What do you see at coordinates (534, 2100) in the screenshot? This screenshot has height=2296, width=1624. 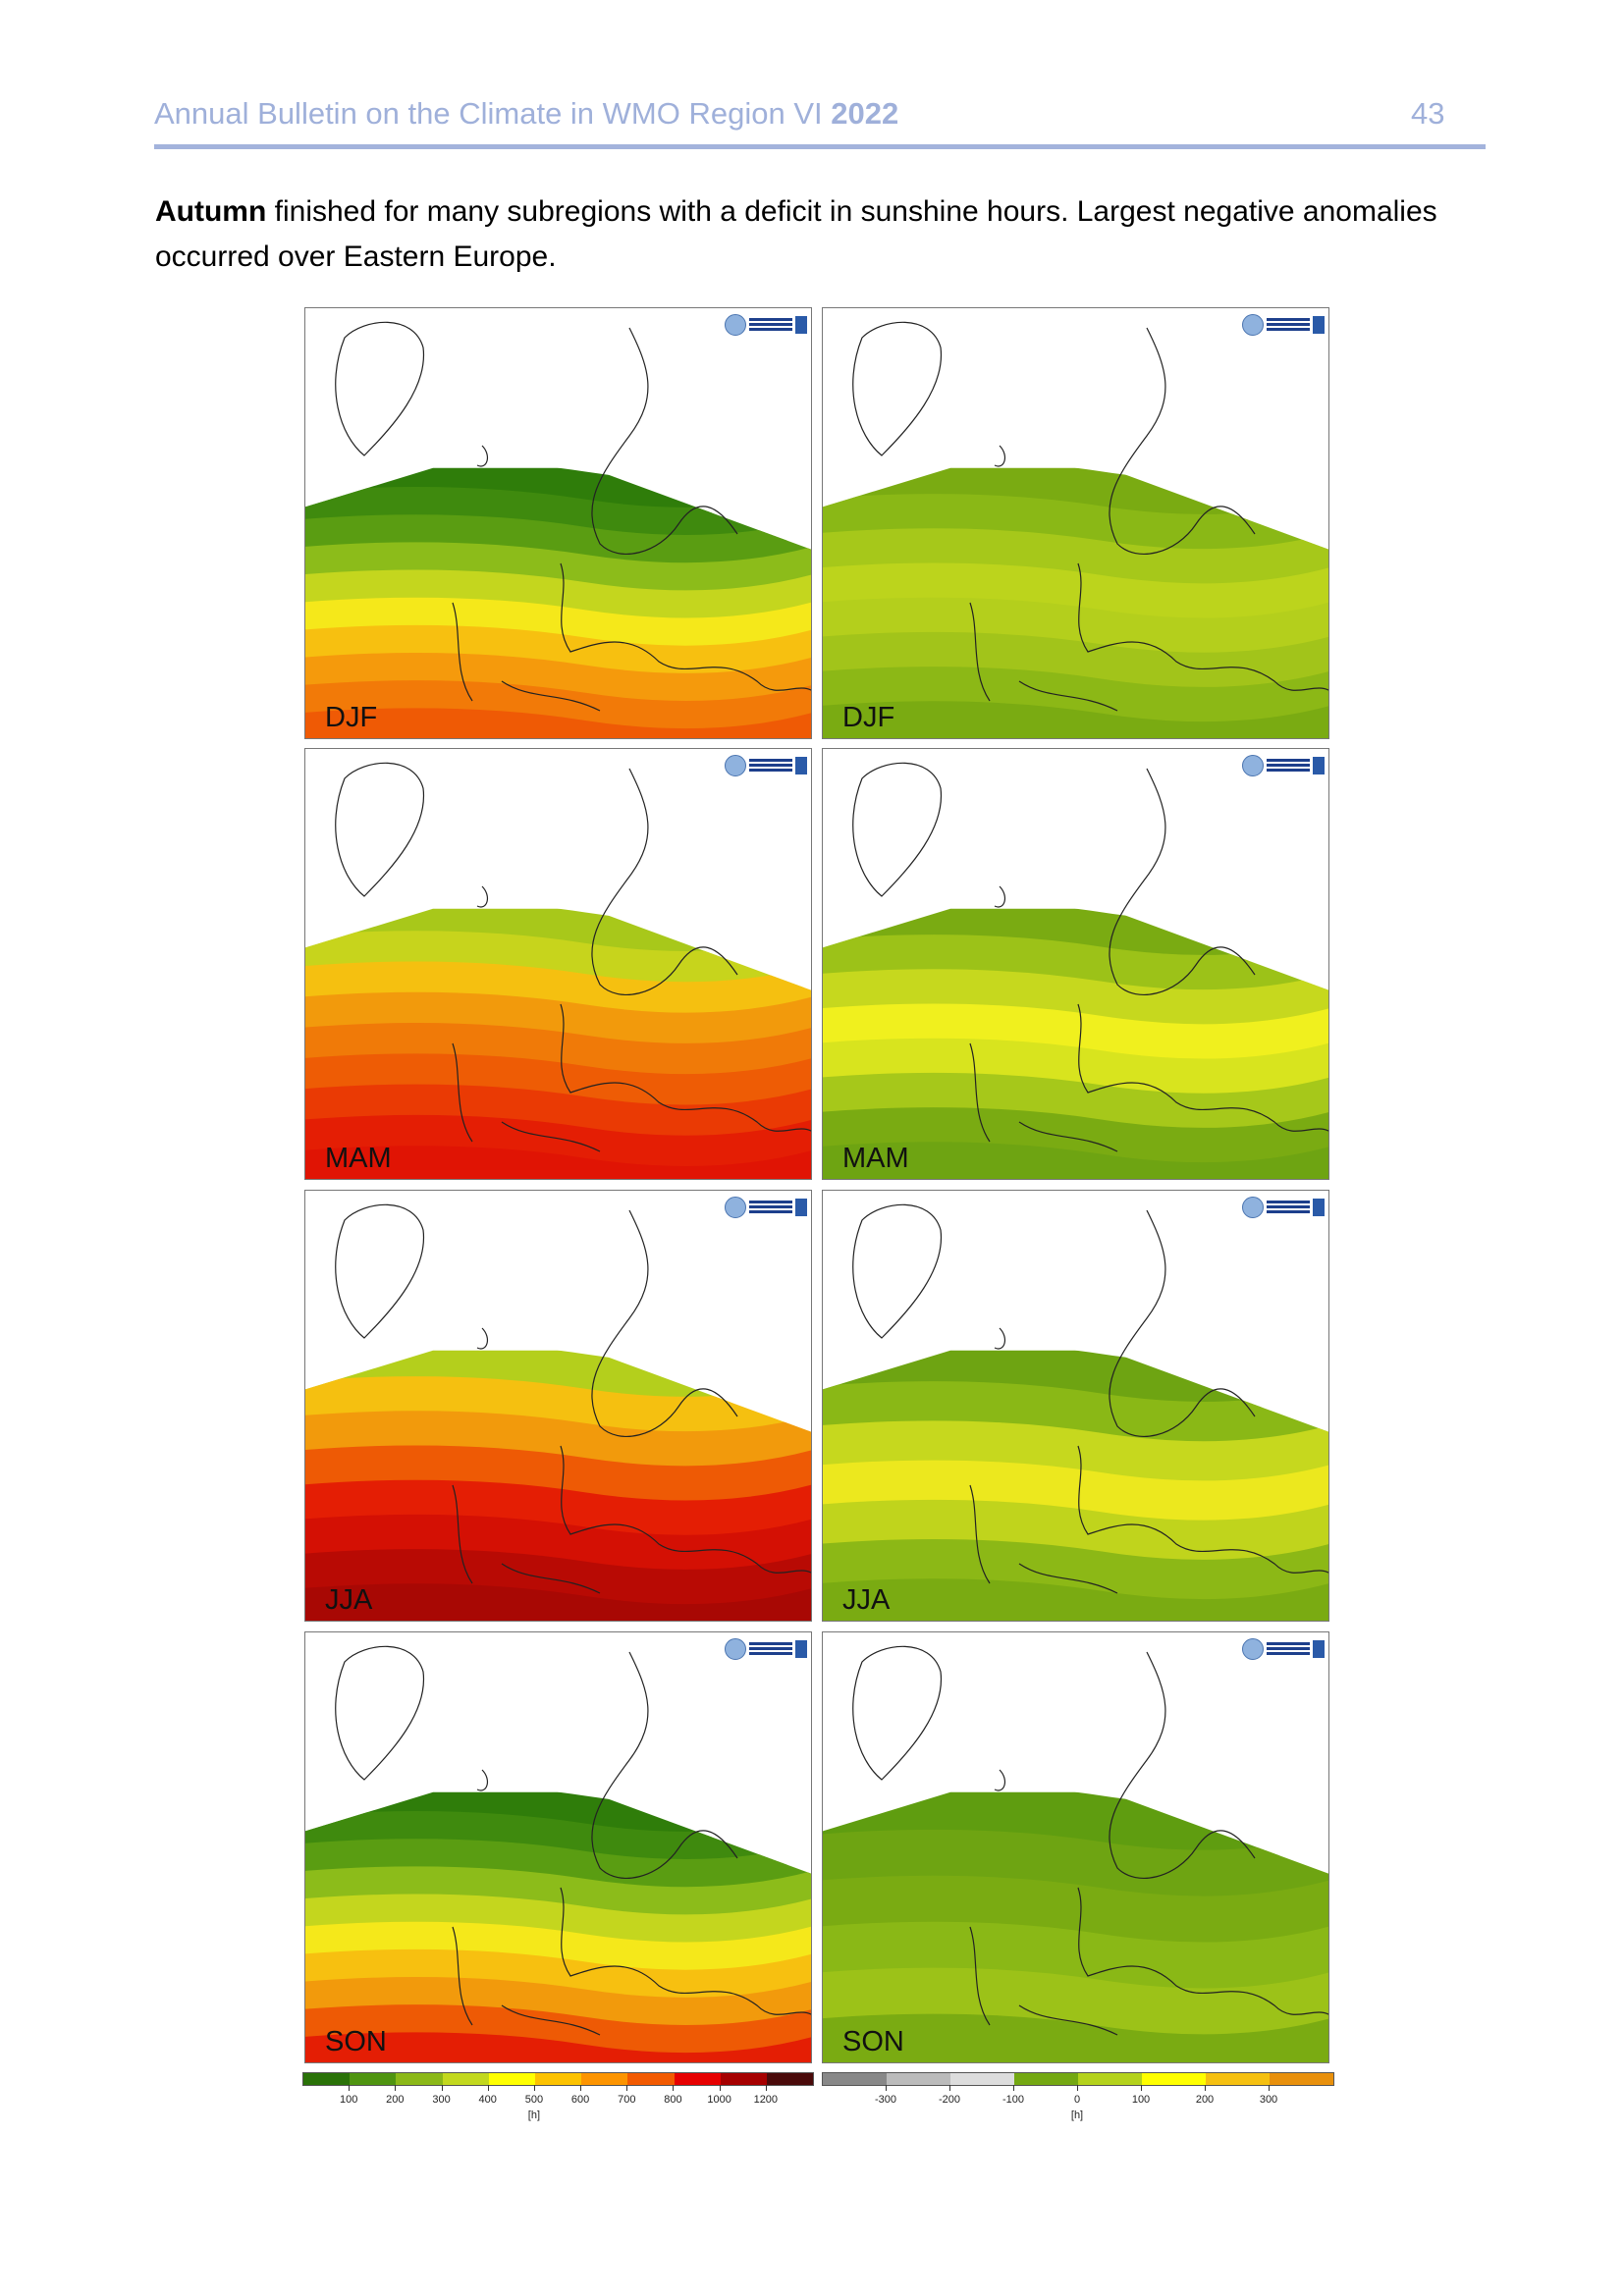 I see `colorbar-tick-label: 500` at bounding box center [534, 2100].